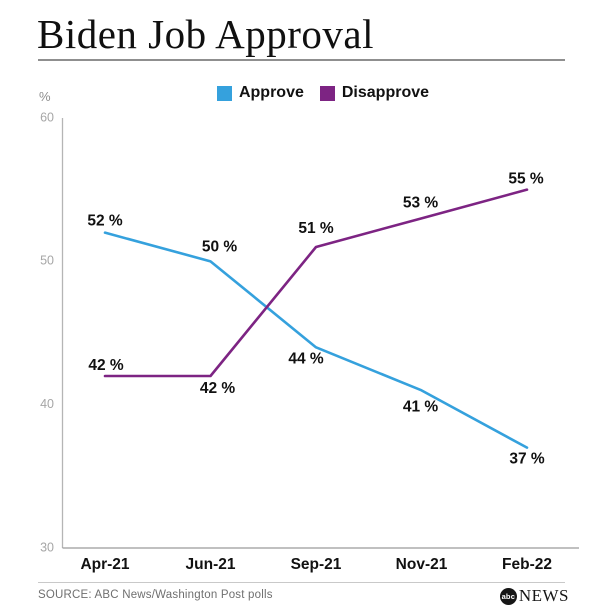  What do you see at coordinates (220, 246) in the screenshot?
I see `approve-data-label: 50 %` at bounding box center [220, 246].